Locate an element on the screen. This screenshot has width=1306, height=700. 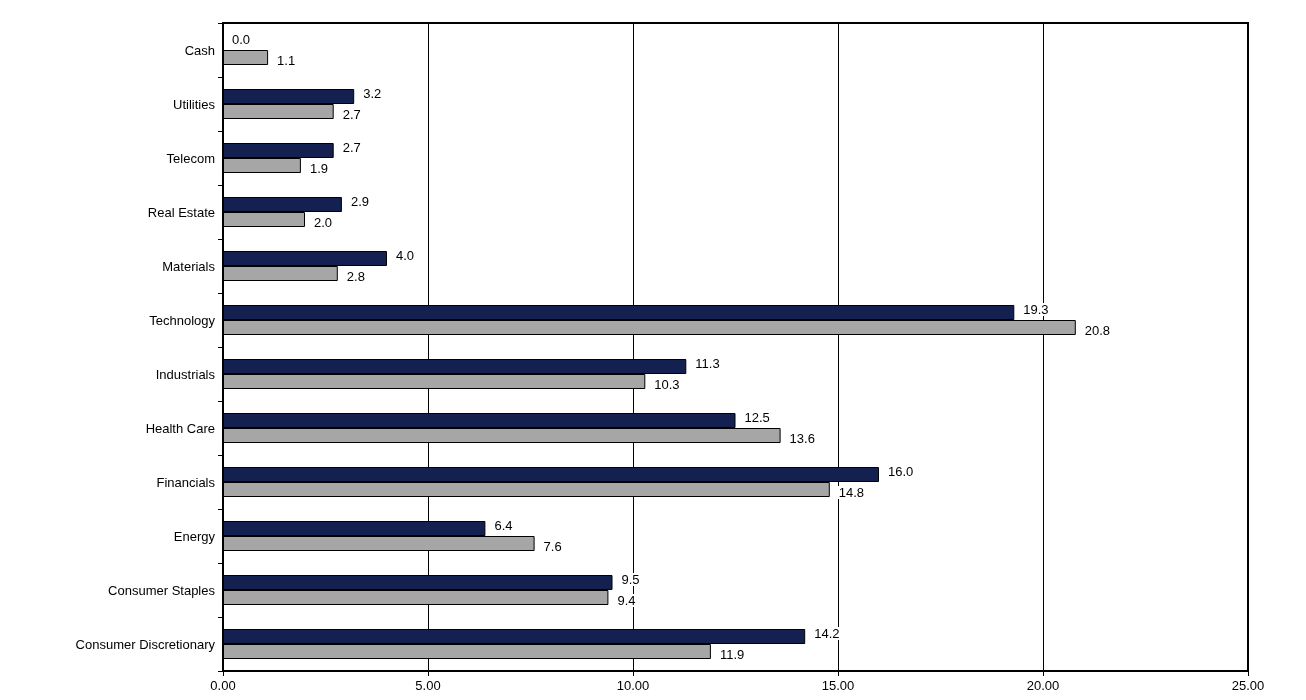
y-tick-label: Utilities is located at coordinates (194, 104).